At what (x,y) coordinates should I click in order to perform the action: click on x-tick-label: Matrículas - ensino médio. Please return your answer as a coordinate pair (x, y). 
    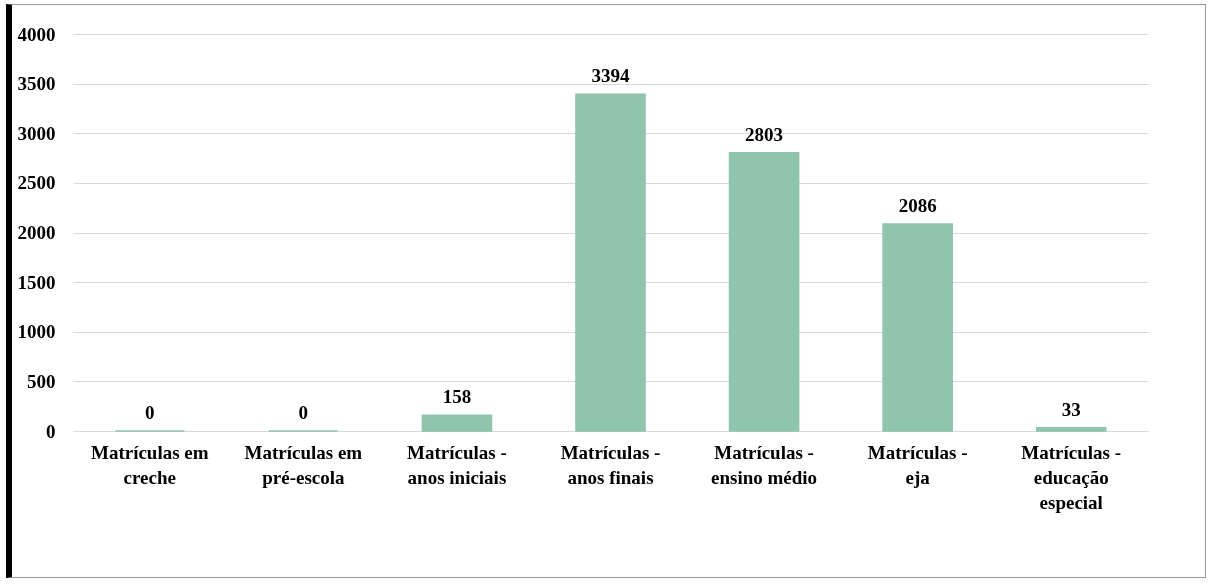
    Looking at the image, I should click on (764, 464).